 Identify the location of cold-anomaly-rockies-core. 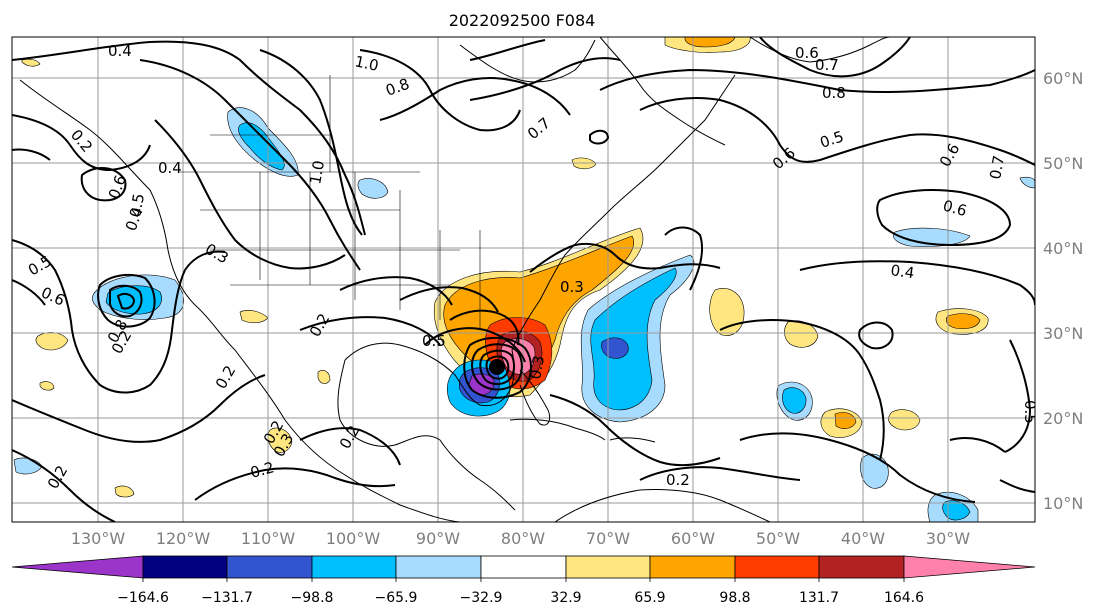
(261, 146).